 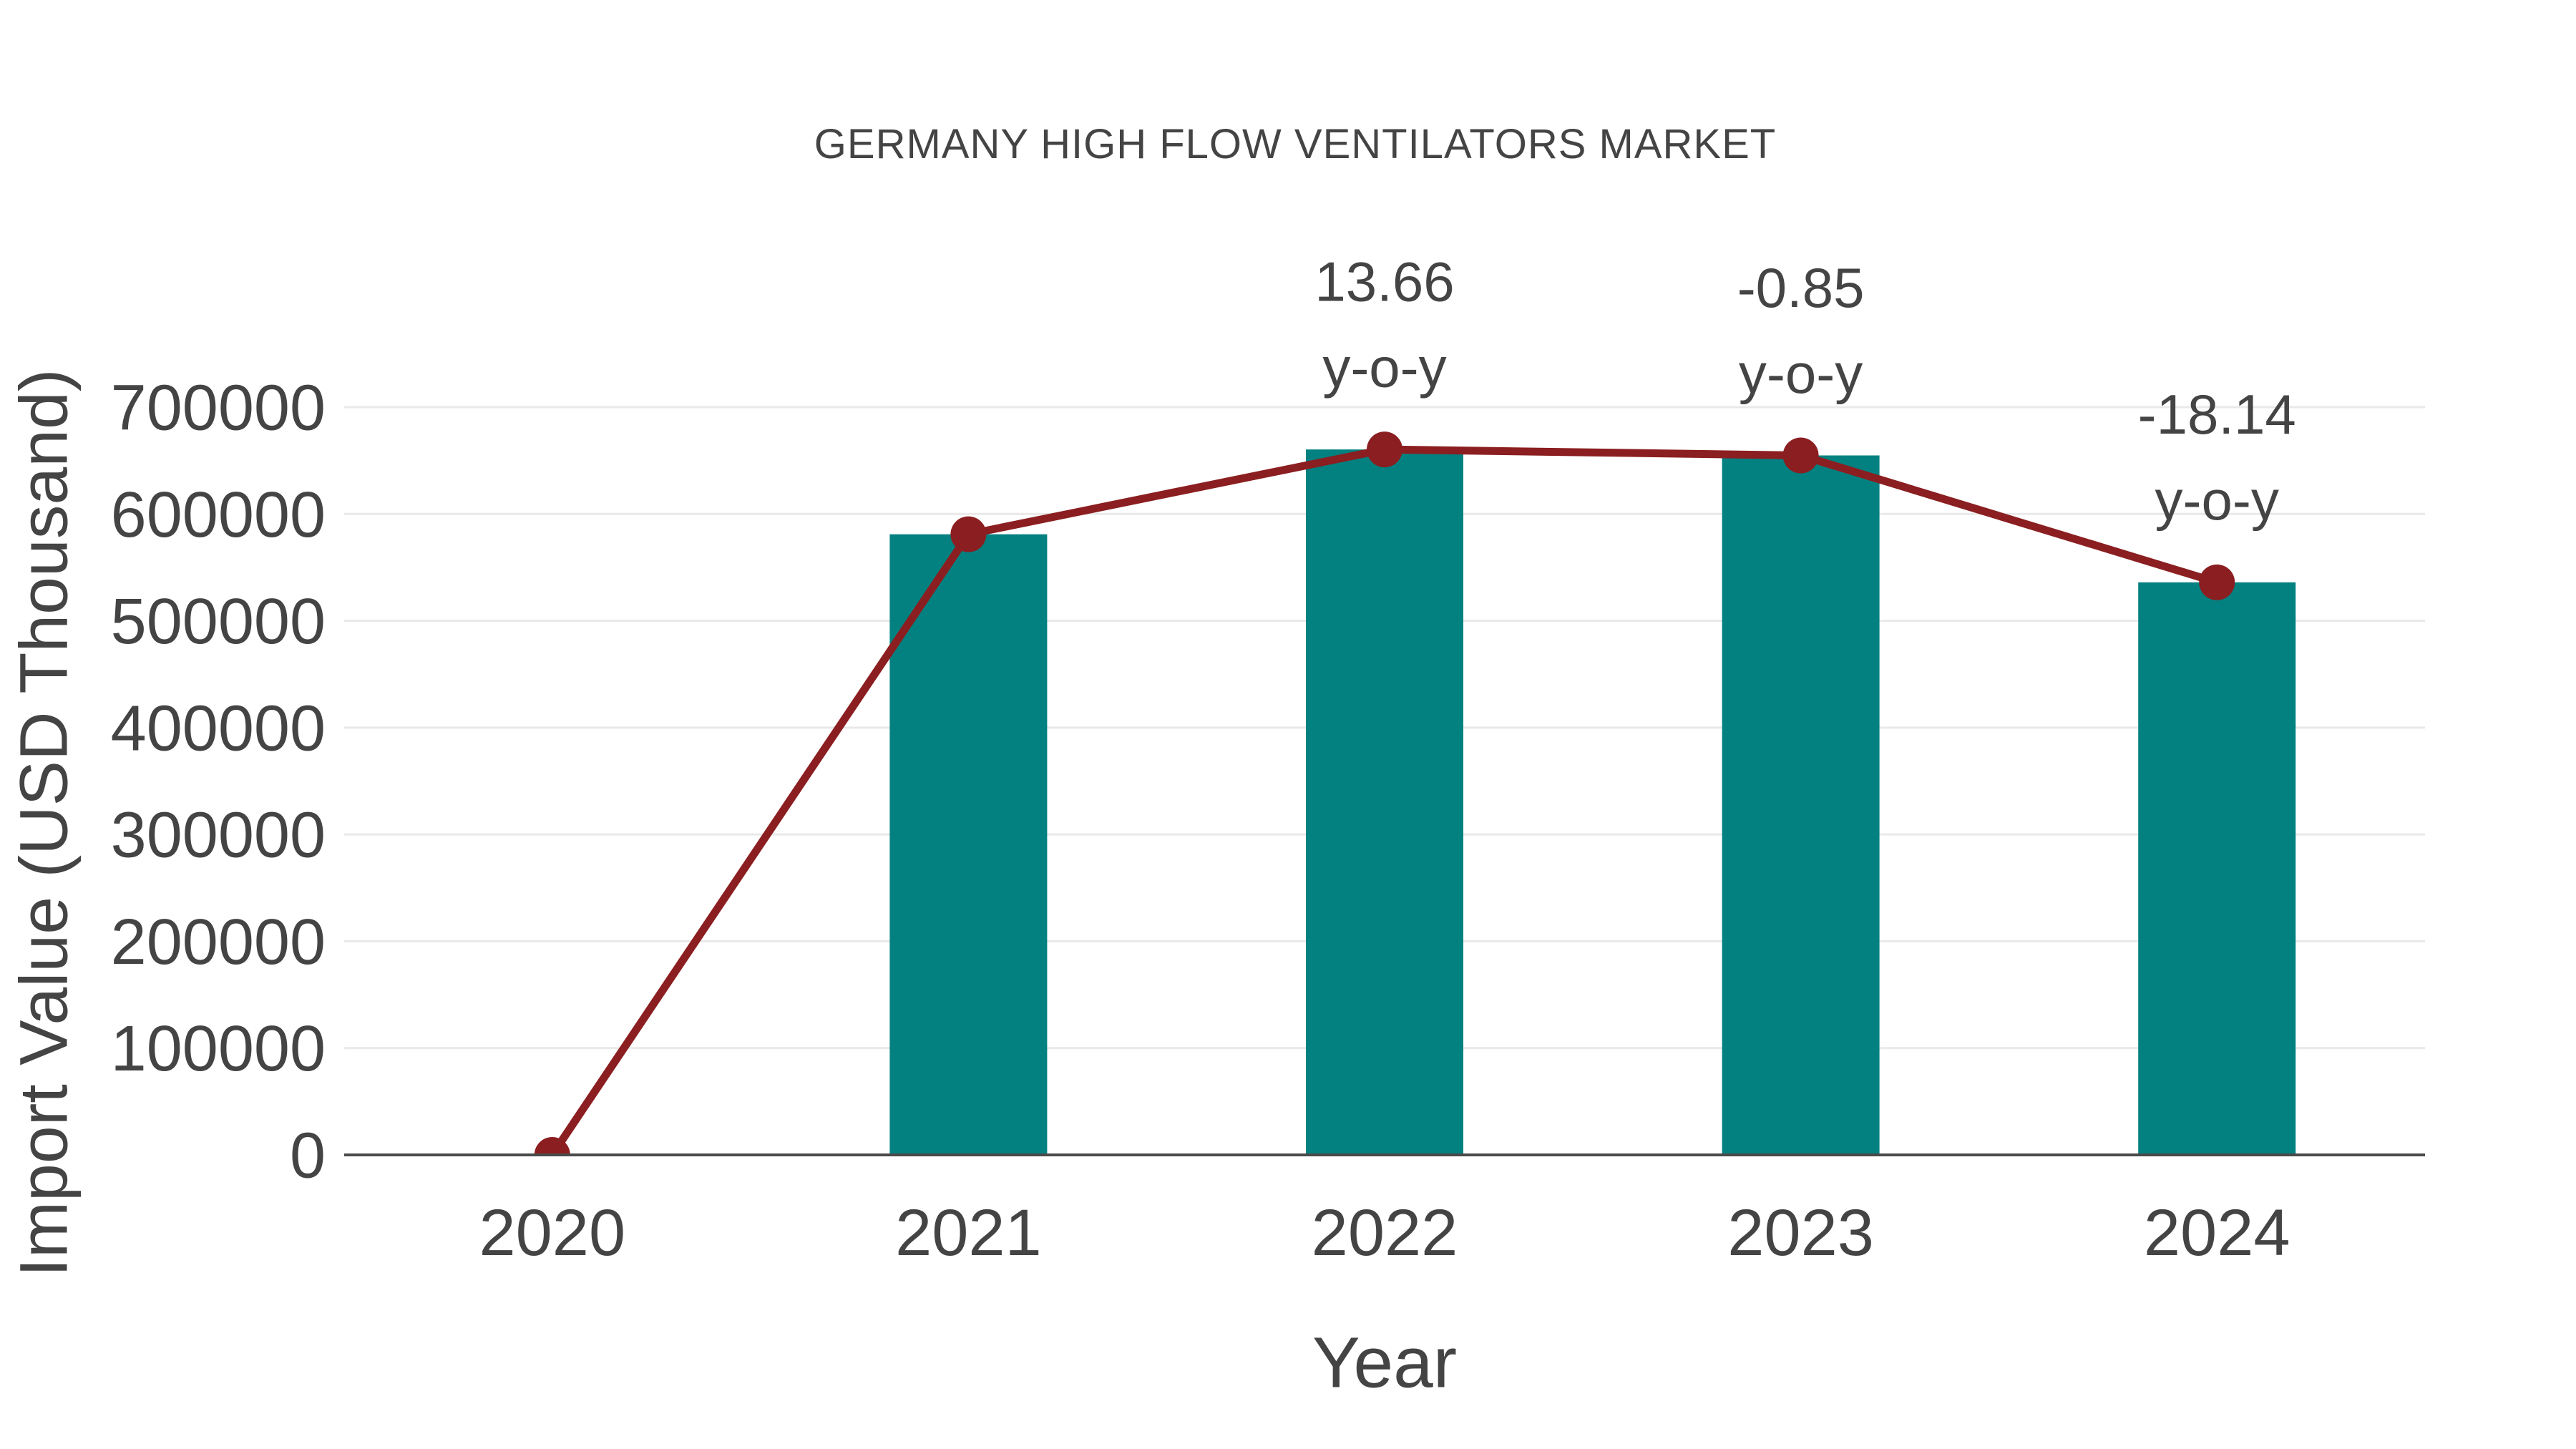 I want to click on chart-title: GERMANY HIGH FLOW VENTILATORS MARKET, so click(x=1295, y=144).